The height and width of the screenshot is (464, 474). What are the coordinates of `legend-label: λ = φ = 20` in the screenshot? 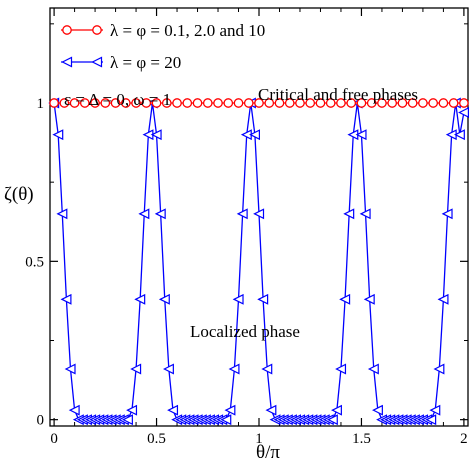 It's located at (145, 62).